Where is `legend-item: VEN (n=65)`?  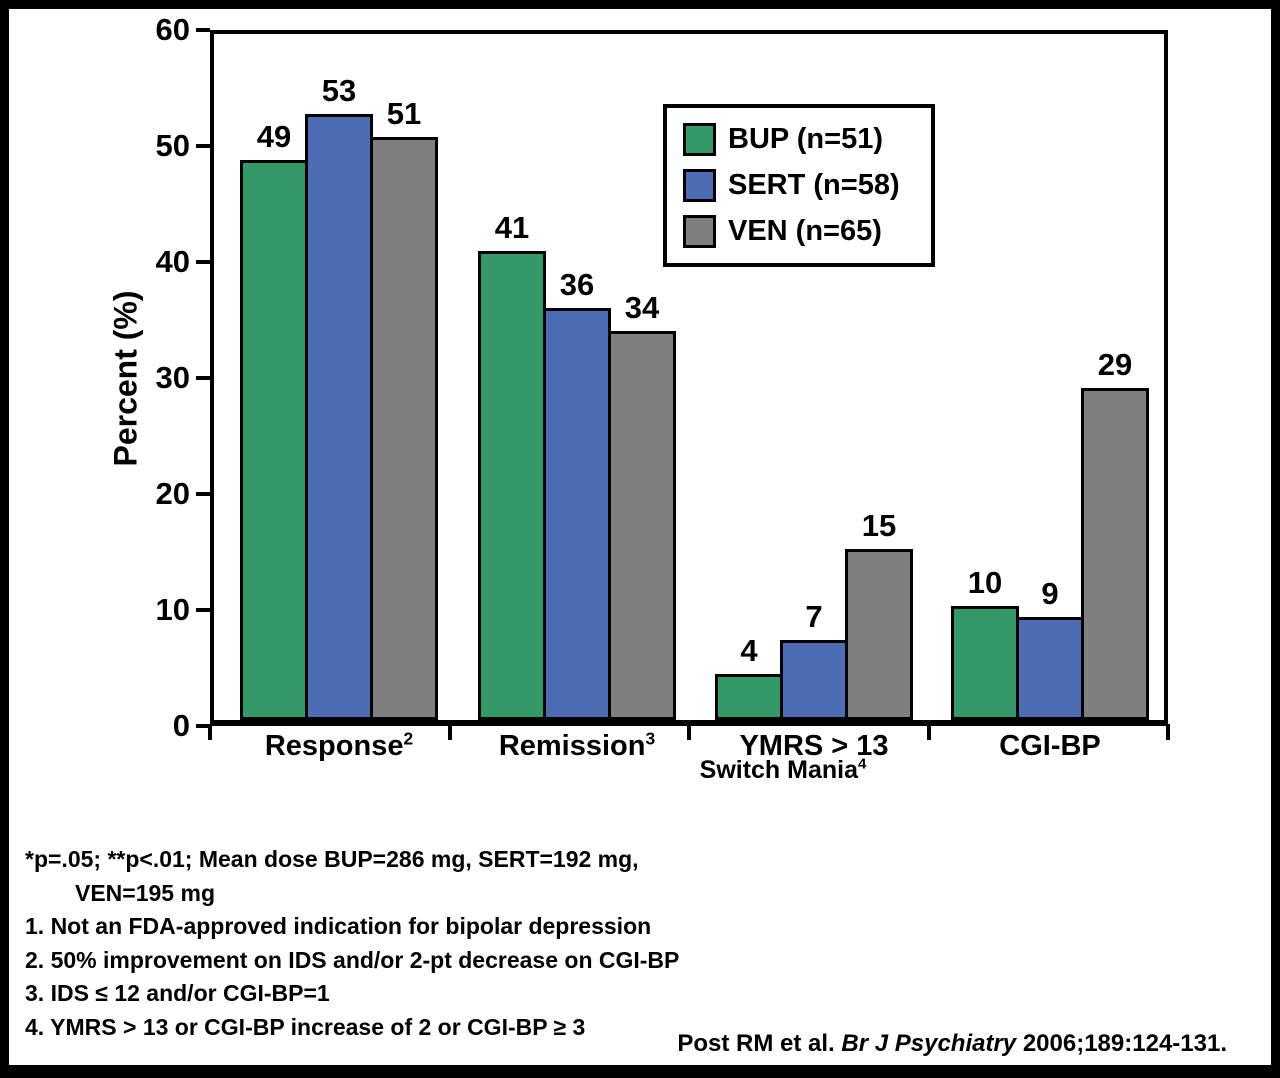
legend-item: VEN (n=65) is located at coordinates (799, 231).